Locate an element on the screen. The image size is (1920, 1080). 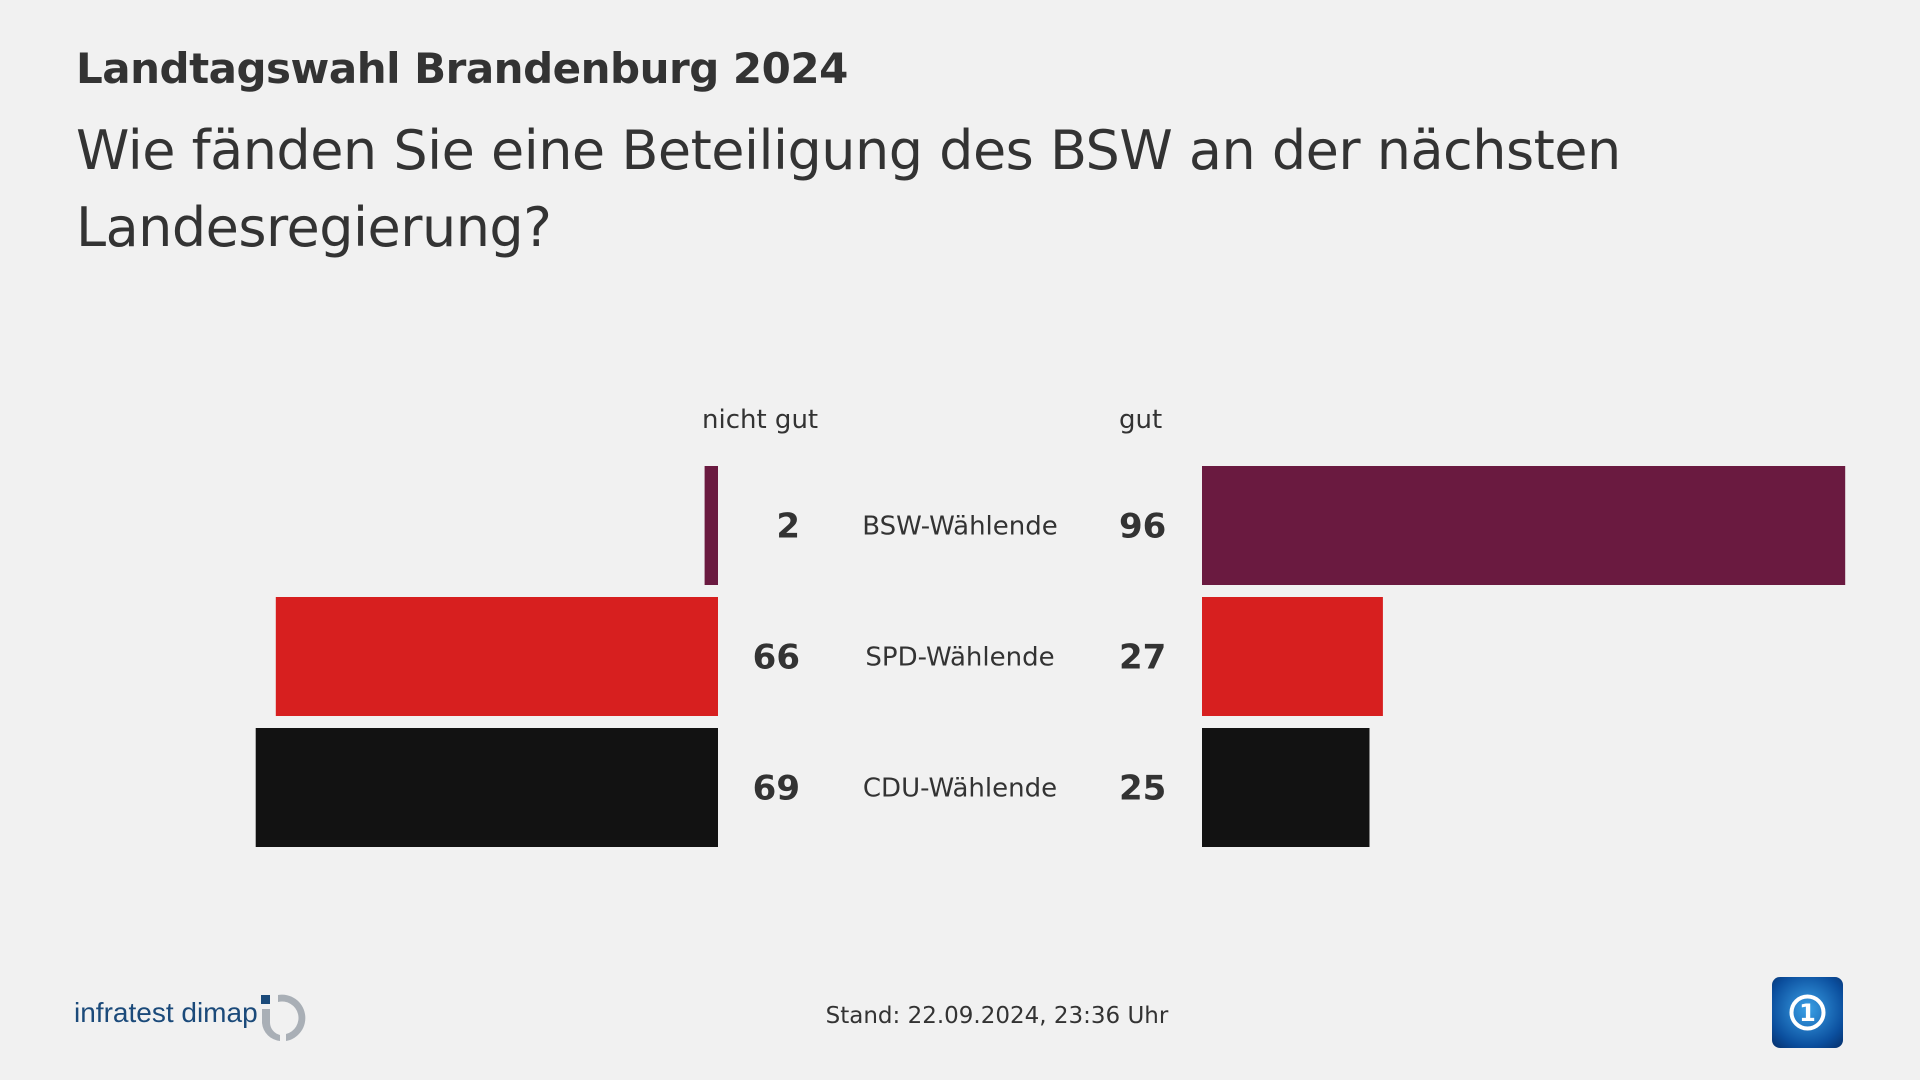
svg-text: 1 is located at coordinates (1807, 1013).